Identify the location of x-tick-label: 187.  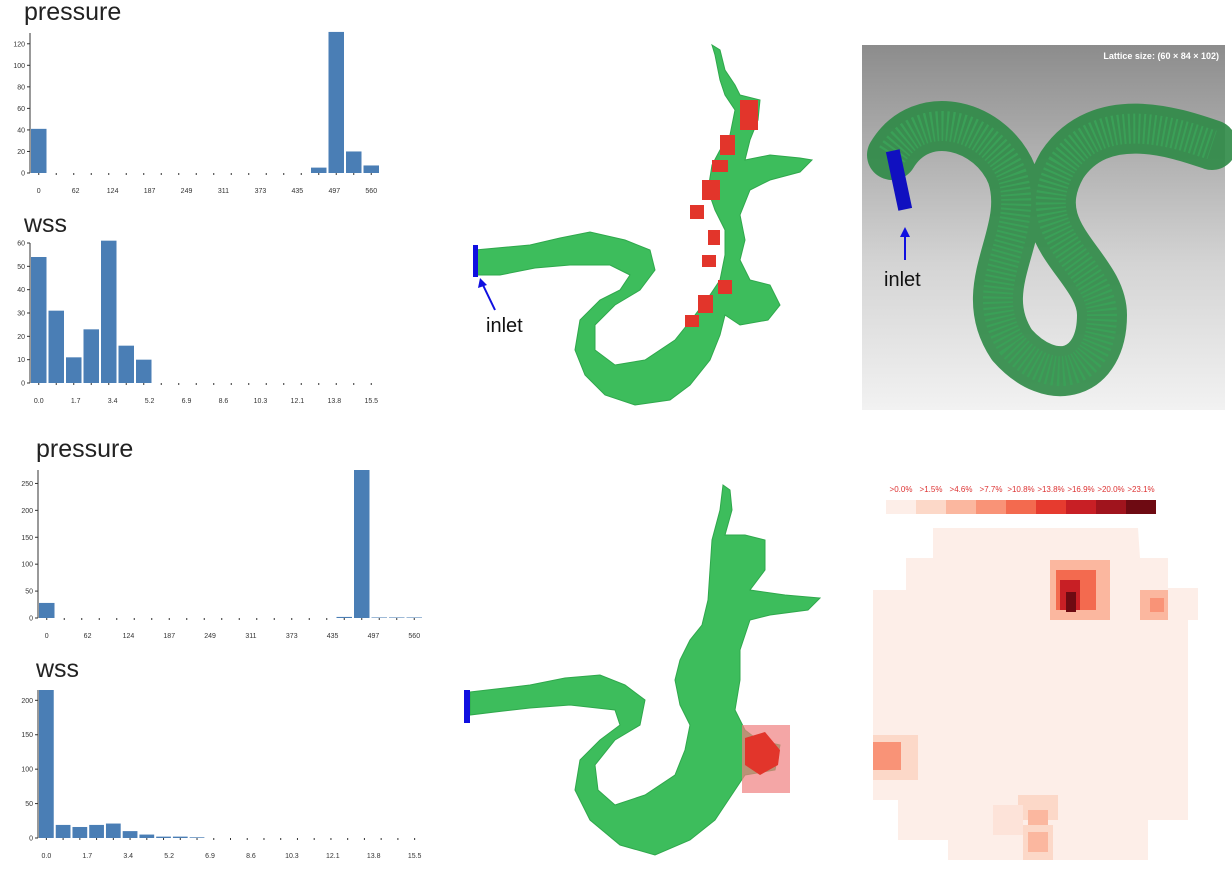
(150, 191).